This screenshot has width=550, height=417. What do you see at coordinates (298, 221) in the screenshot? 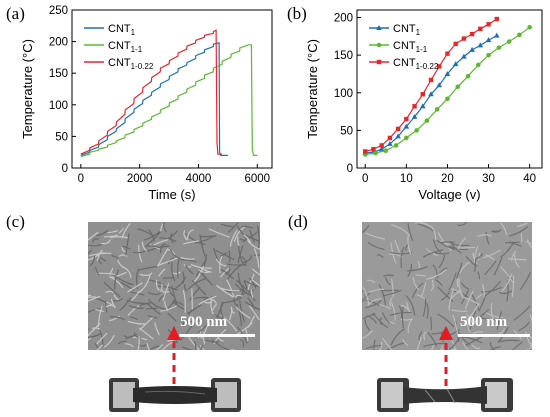
I see `panel-label-d: (d)` at bounding box center [298, 221].